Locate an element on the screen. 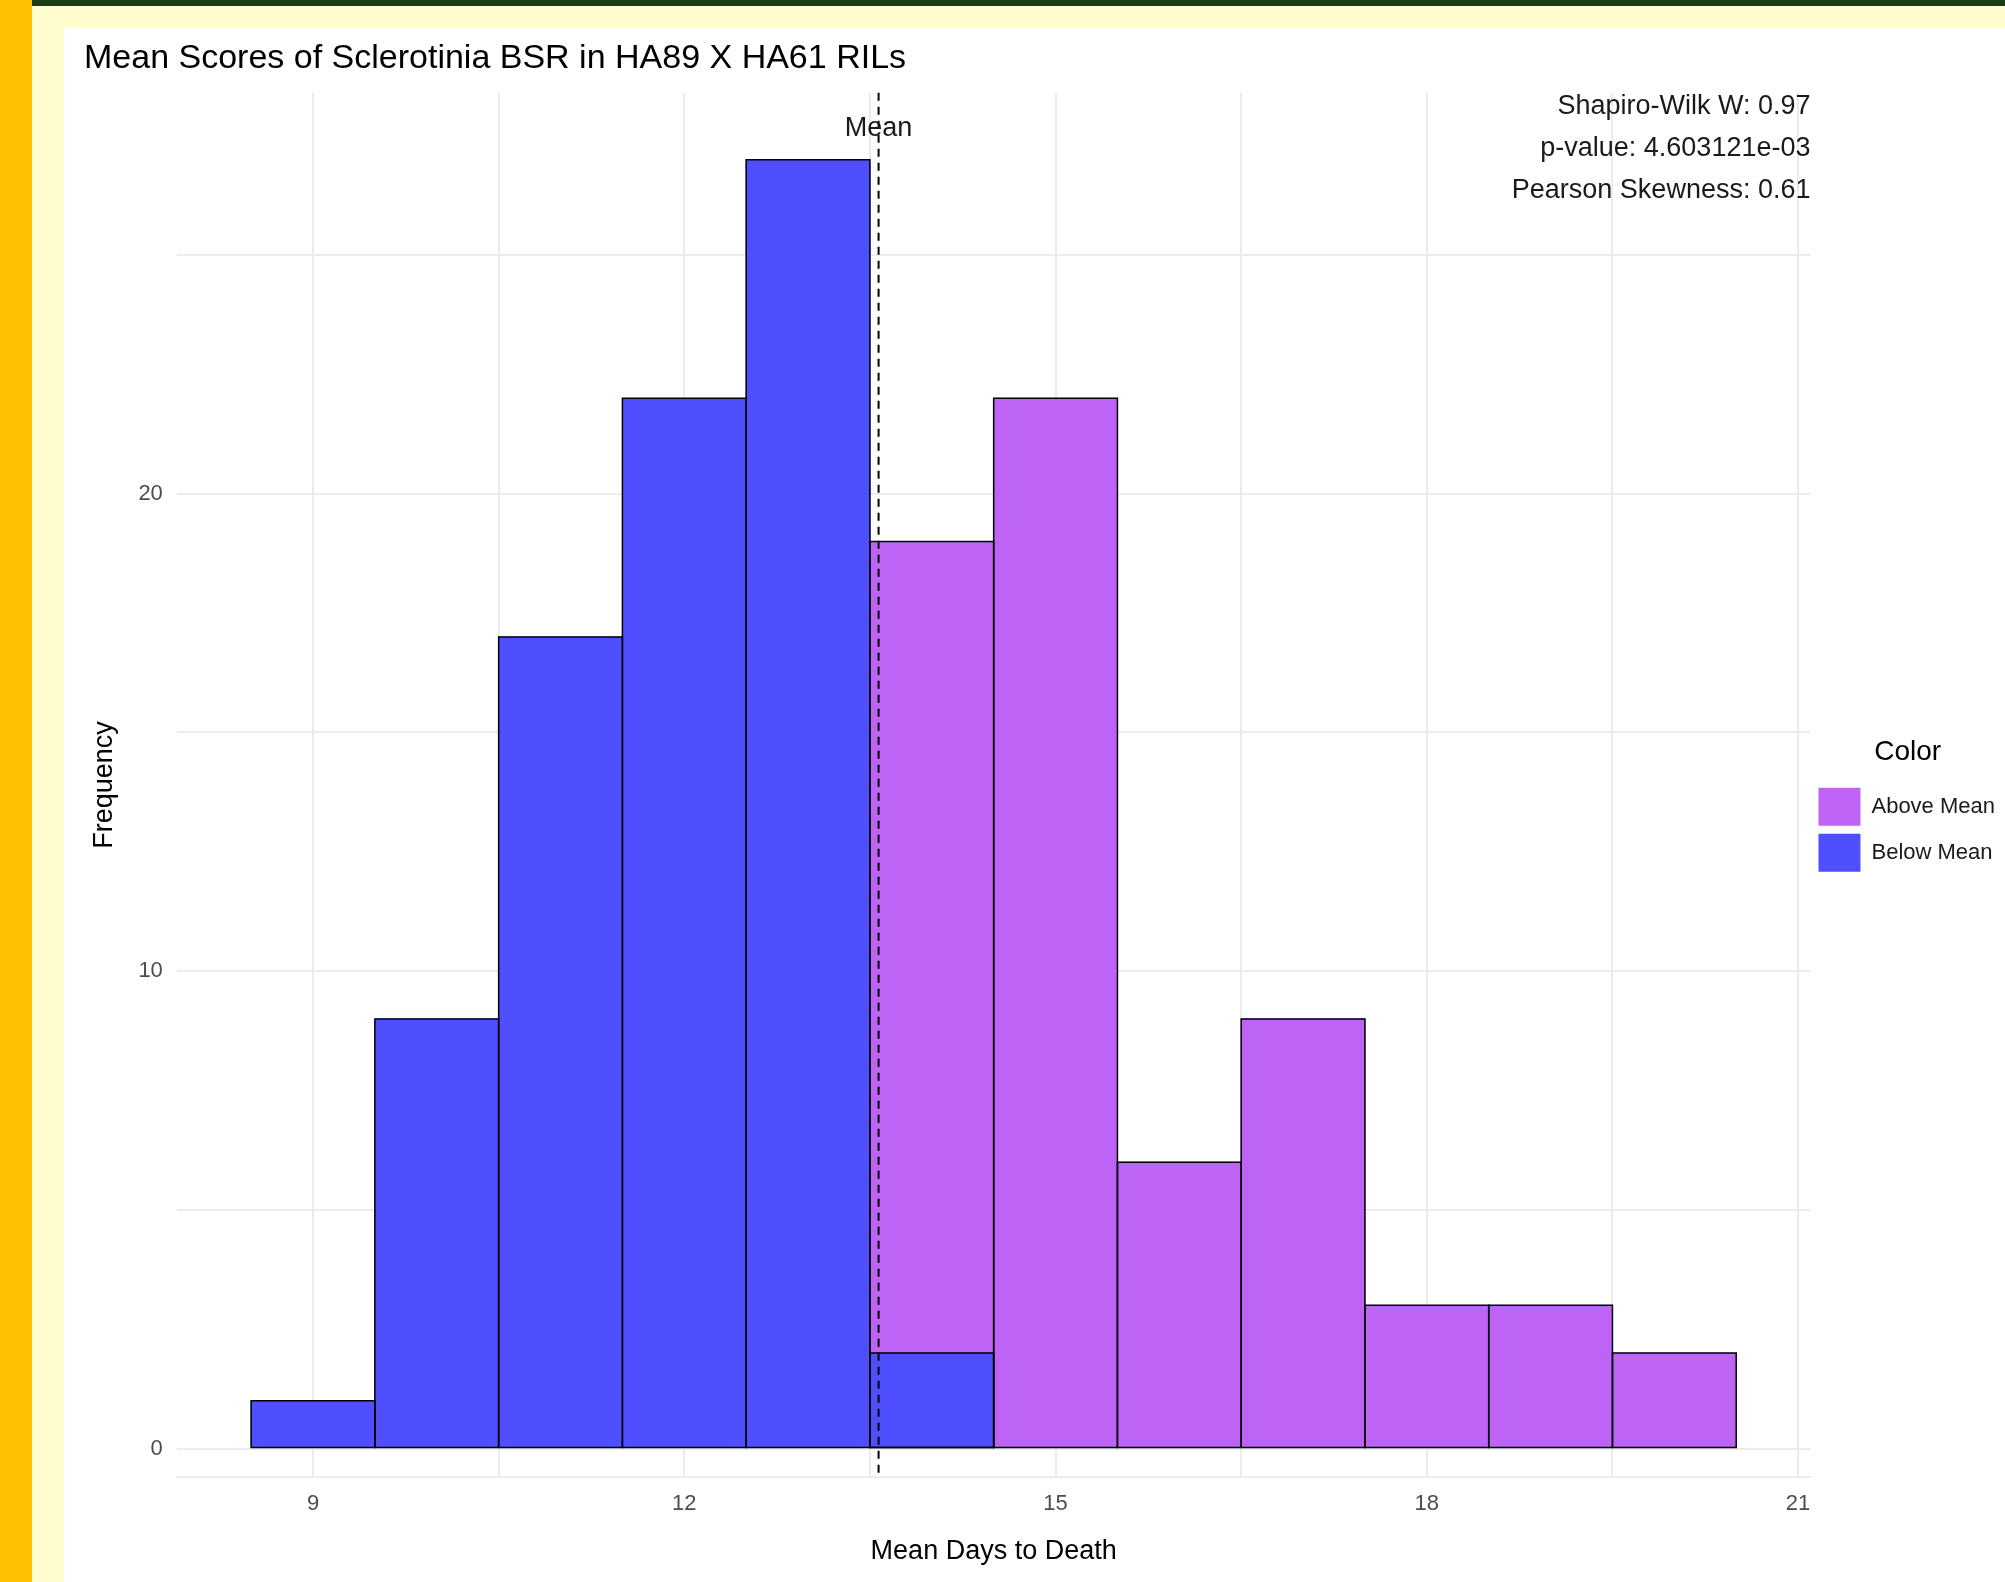 The image size is (2005, 1582). y-tick-label: 10 is located at coordinates (150, 970).